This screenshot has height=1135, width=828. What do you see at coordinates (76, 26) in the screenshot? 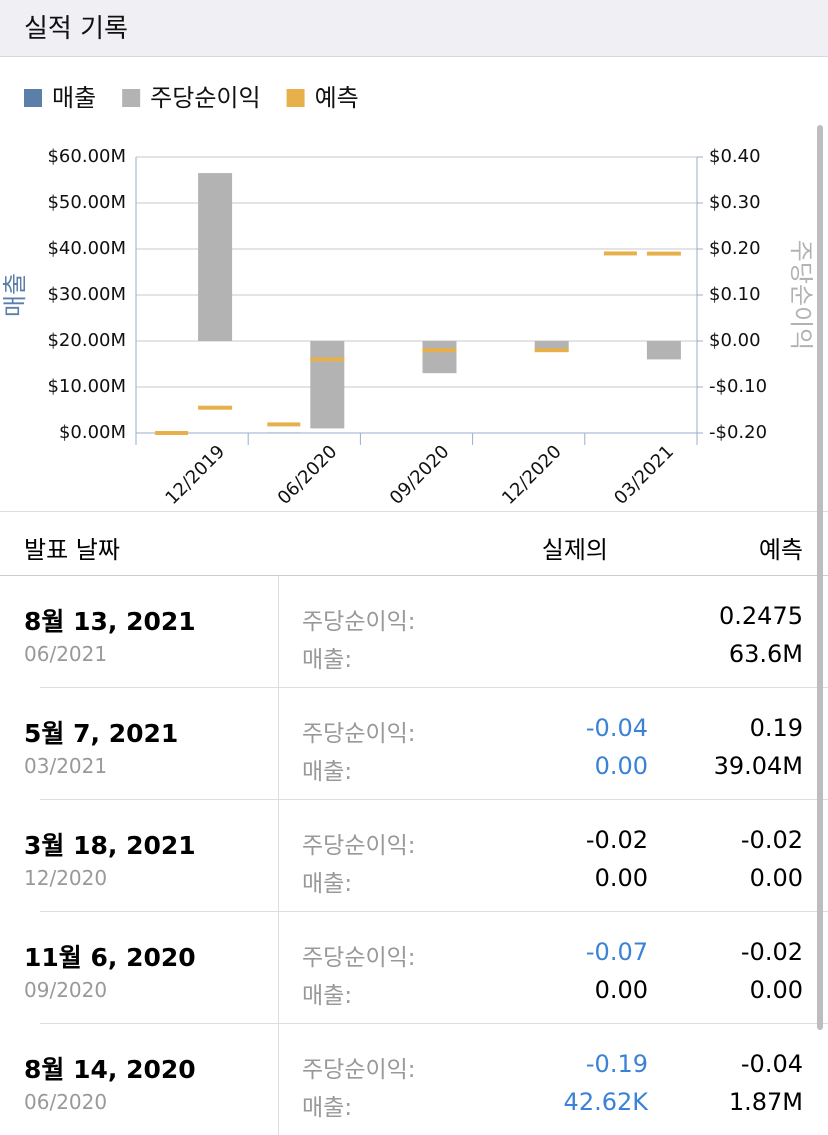
I see `header-title: 실적 기록` at bounding box center [76, 26].